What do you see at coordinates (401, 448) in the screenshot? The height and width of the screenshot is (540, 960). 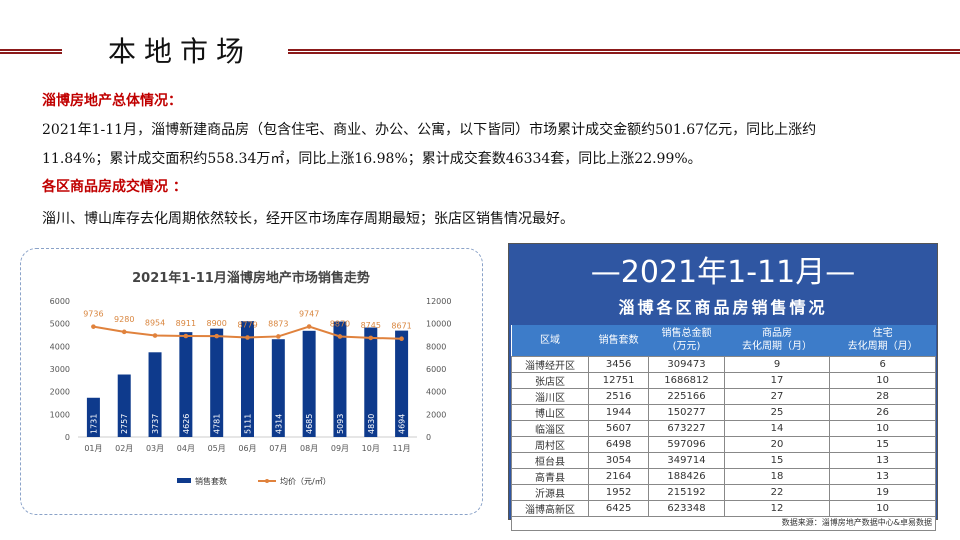 I see `x-tick-label: 11月` at bounding box center [401, 448].